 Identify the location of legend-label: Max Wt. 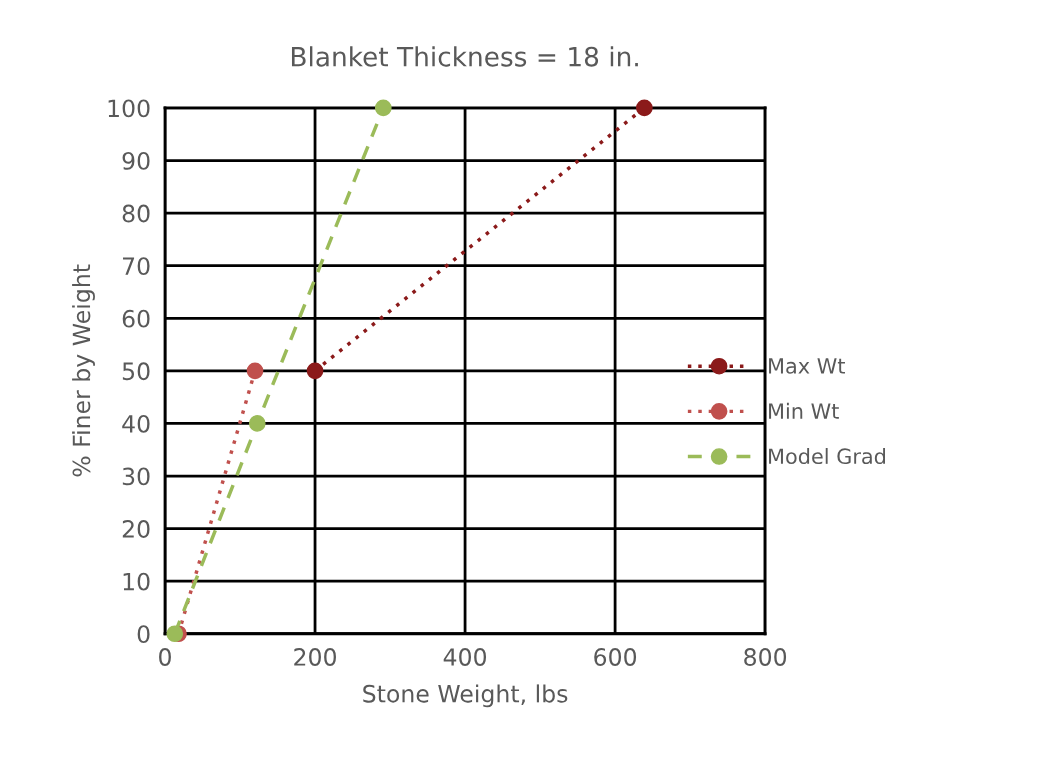
(807, 366).